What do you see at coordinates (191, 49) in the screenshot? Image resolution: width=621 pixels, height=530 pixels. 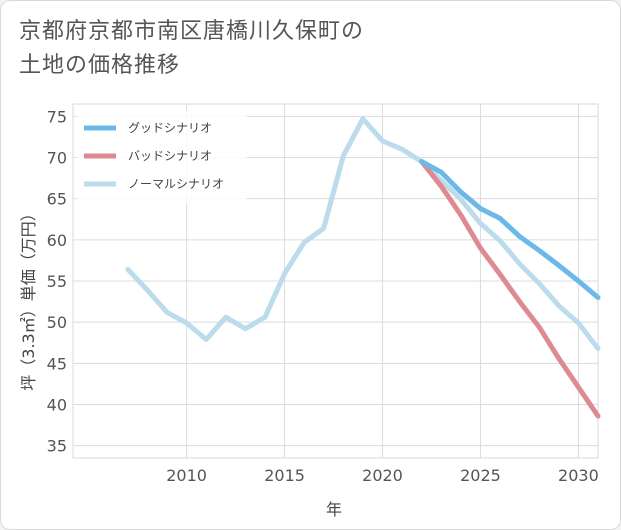 I see `chart-title: 京都府京都市南区唐橋川久保町の 土地の価格推移` at bounding box center [191, 49].